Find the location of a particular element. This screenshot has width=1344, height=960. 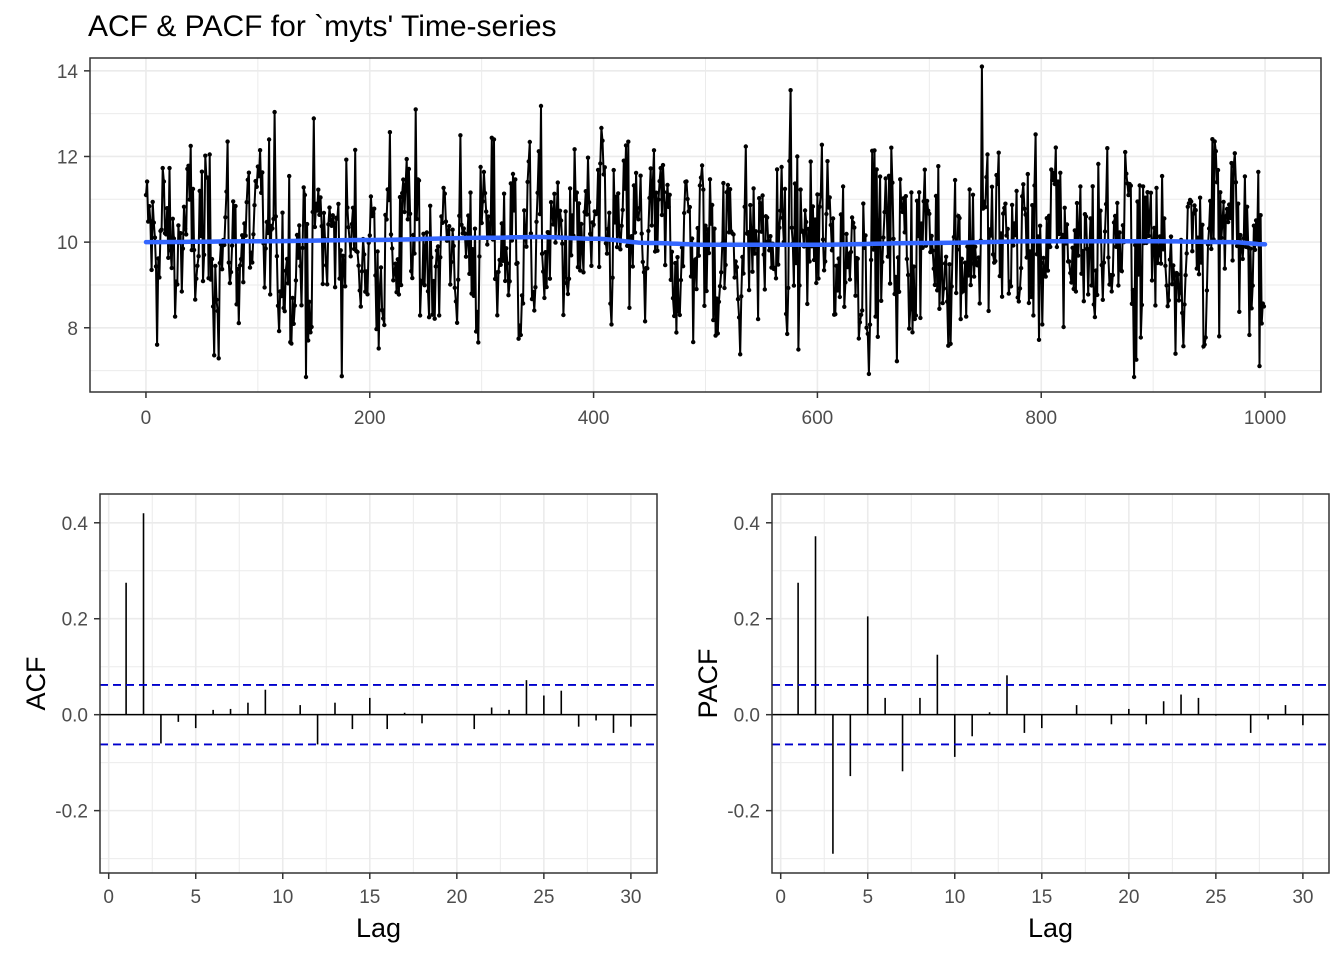

ts-x-tick-label: 400 is located at coordinates (594, 418).